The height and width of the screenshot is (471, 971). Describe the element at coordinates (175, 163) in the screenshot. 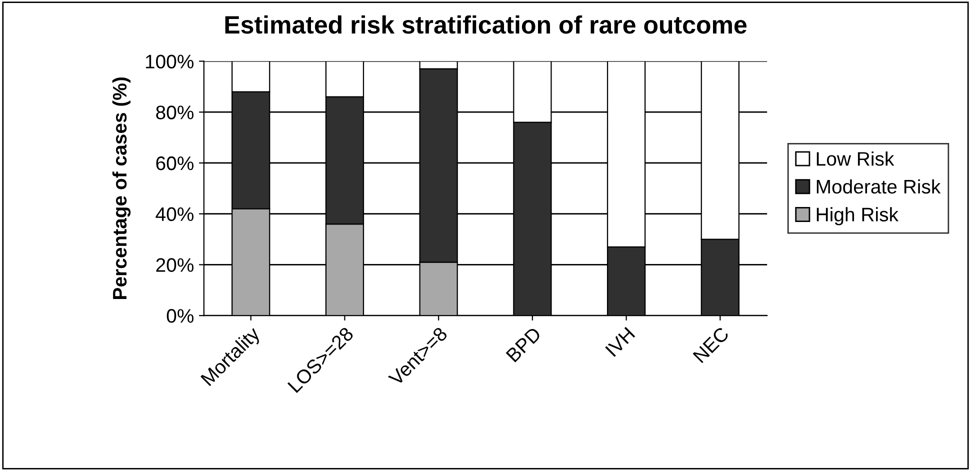

I see `y-tick-label: 60%` at that location.